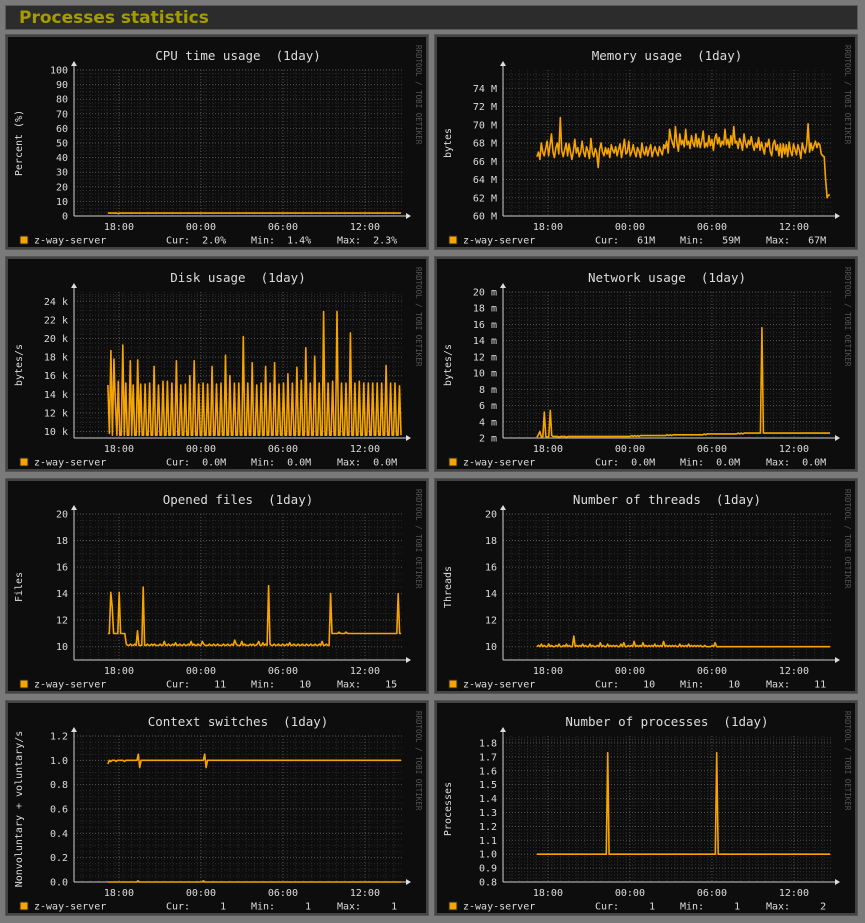 This screenshot has height=923, width=865. What do you see at coordinates (485, 180) in the screenshot?
I see `y-tick-label: 64 M` at bounding box center [485, 180].